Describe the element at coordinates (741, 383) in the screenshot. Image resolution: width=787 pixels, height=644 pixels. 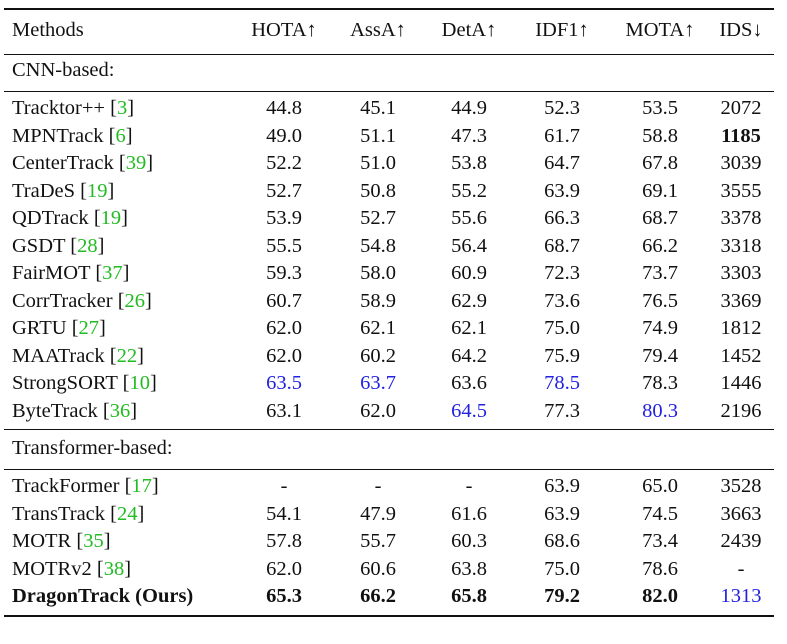
I see `metric-cell: 1446` at that location.